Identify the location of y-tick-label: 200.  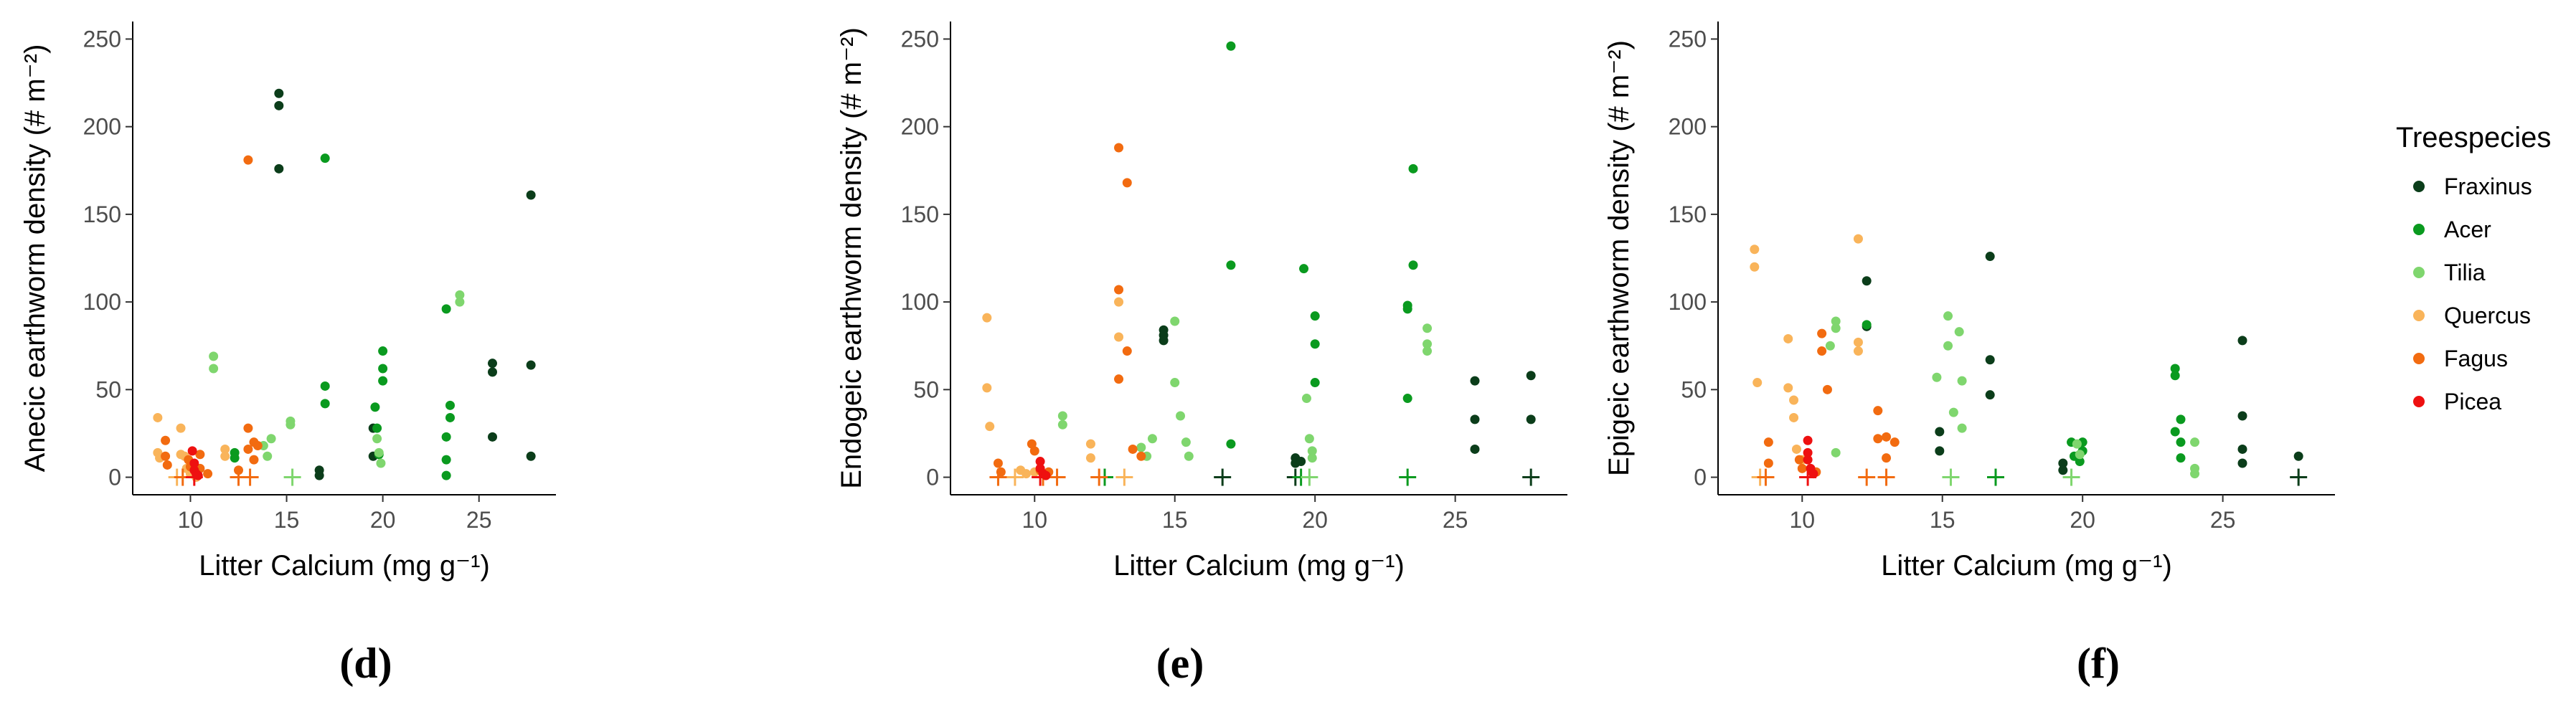
(102, 127).